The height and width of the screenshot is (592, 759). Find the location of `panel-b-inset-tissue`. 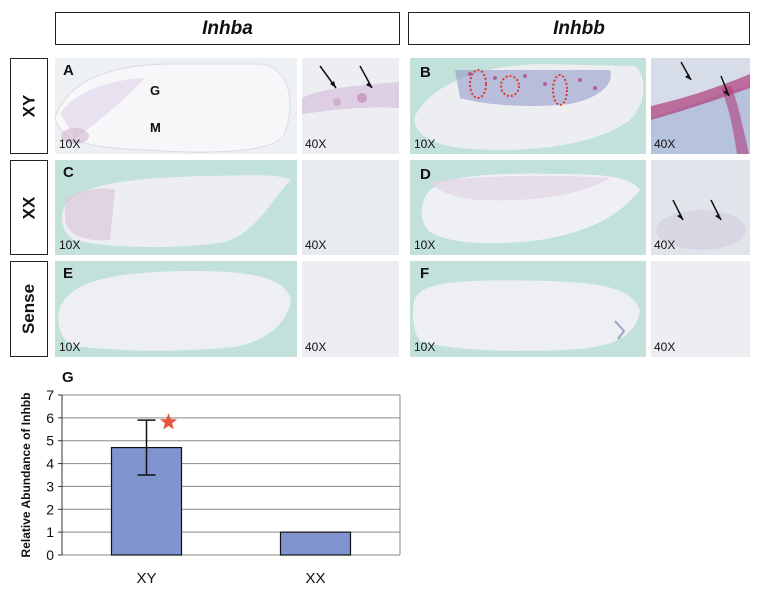

panel-b-inset-tissue is located at coordinates (700, 106).